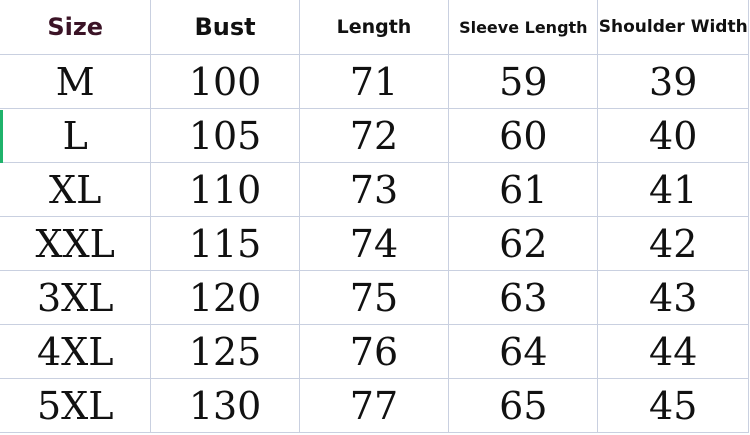 The width and height of the screenshot is (750, 435). I want to click on table-cell: 74, so click(374, 243).